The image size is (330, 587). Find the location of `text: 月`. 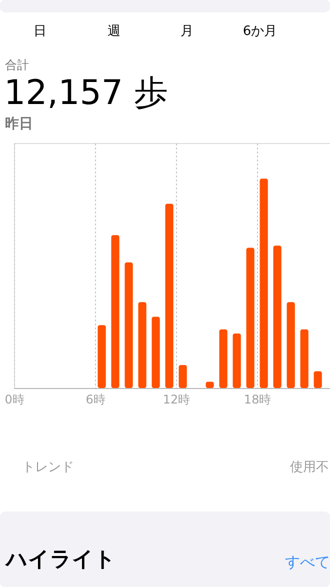

text: 月 is located at coordinates (187, 31).